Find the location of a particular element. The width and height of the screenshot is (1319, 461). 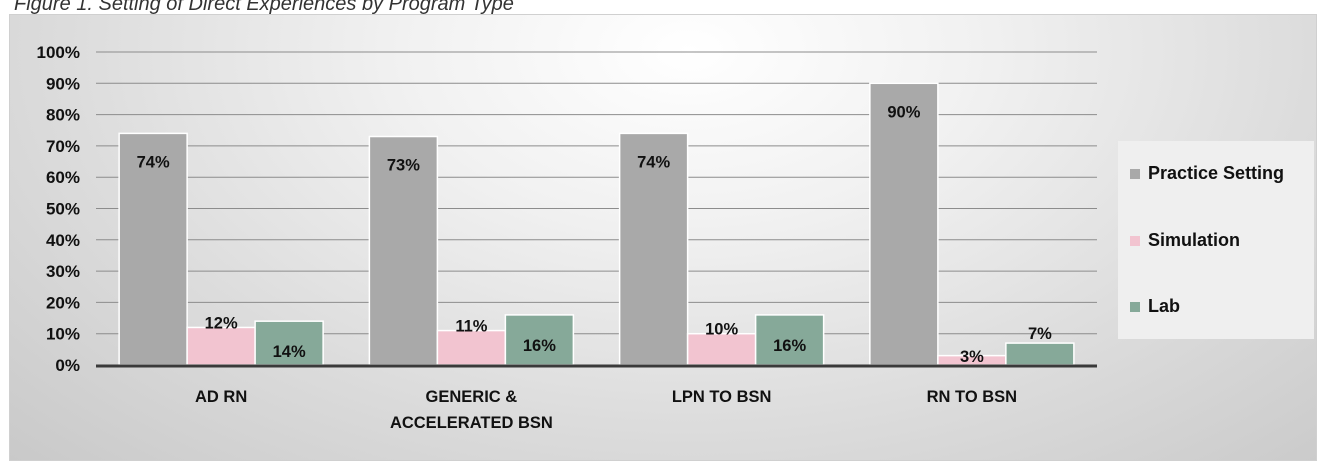

y-tick-label: 50% is located at coordinates (63, 209).